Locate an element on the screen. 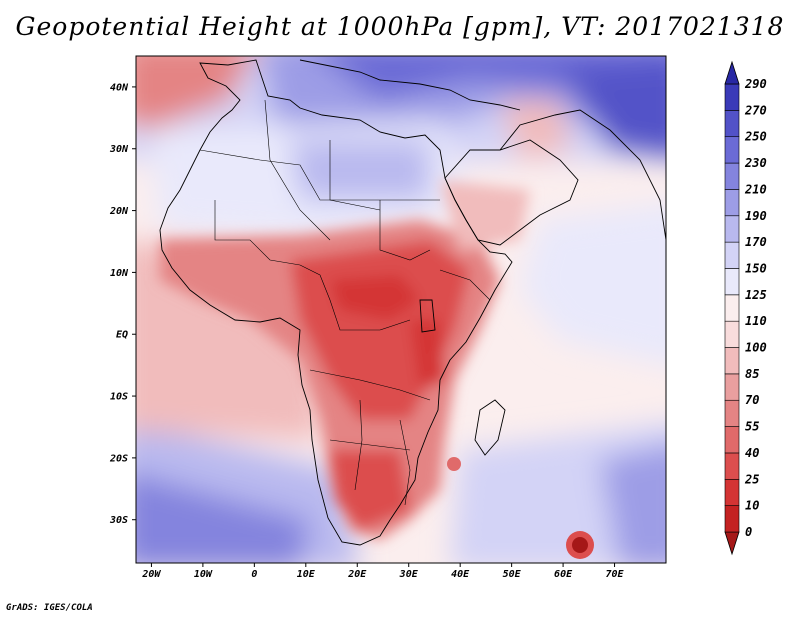 Image resolution: width=800 pixels, height=618 pixels. lat-tick-label: 10N is located at coordinates (119, 273).